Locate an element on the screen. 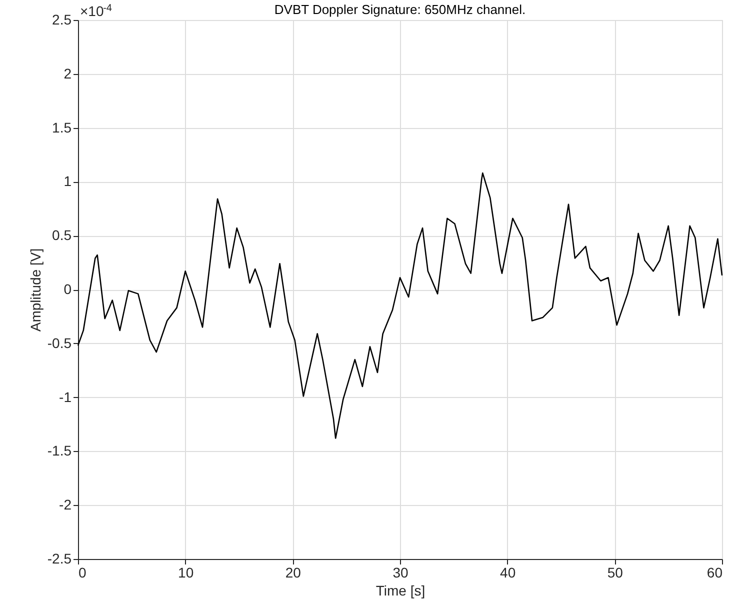 The height and width of the screenshot is (604, 734). y-tick-label: 1 is located at coordinates (68, 181).